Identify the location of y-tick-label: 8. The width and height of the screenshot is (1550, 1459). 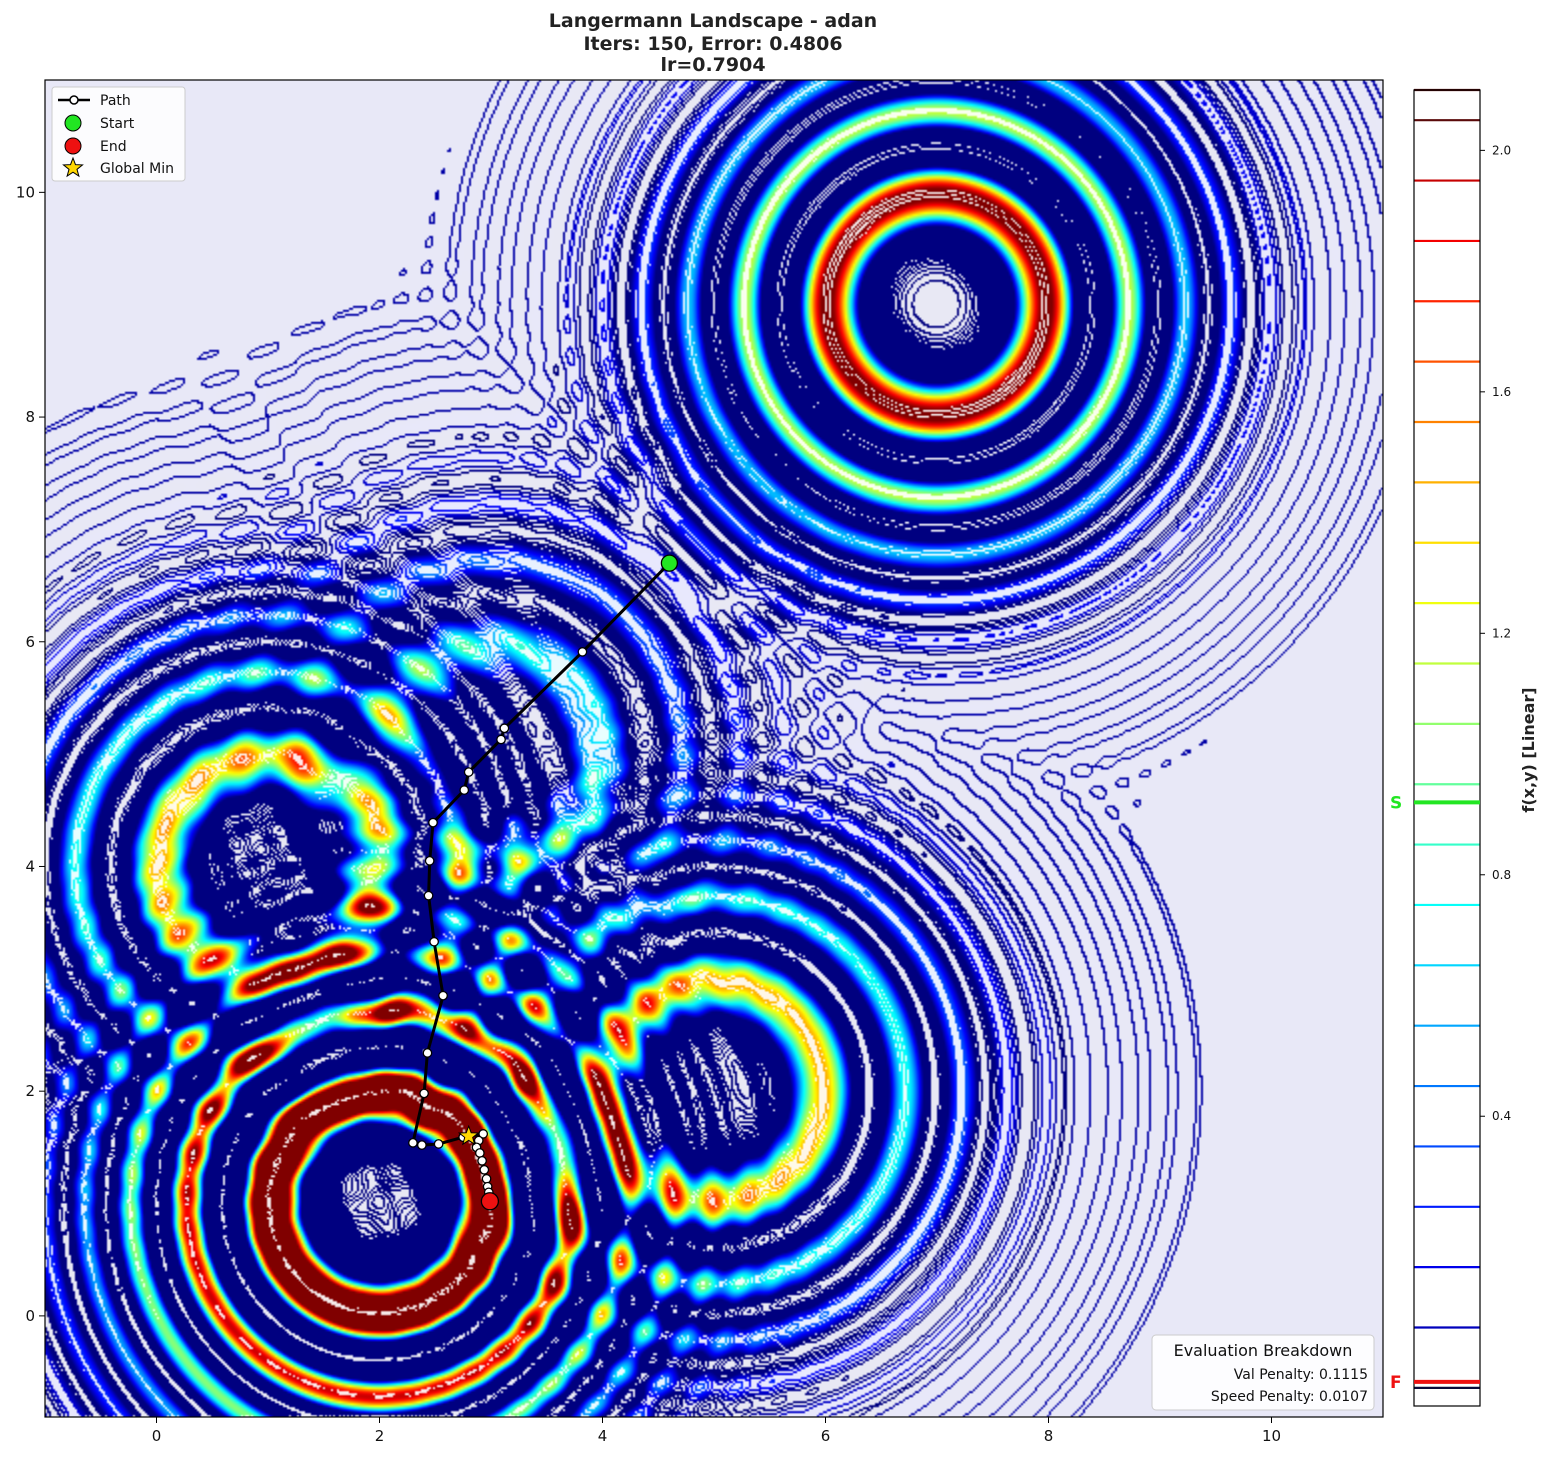
(30, 417).